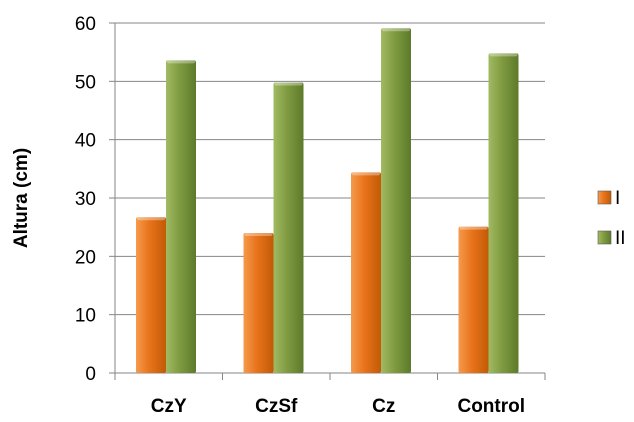  I want to click on x-category-label: CzY, so click(169, 406).